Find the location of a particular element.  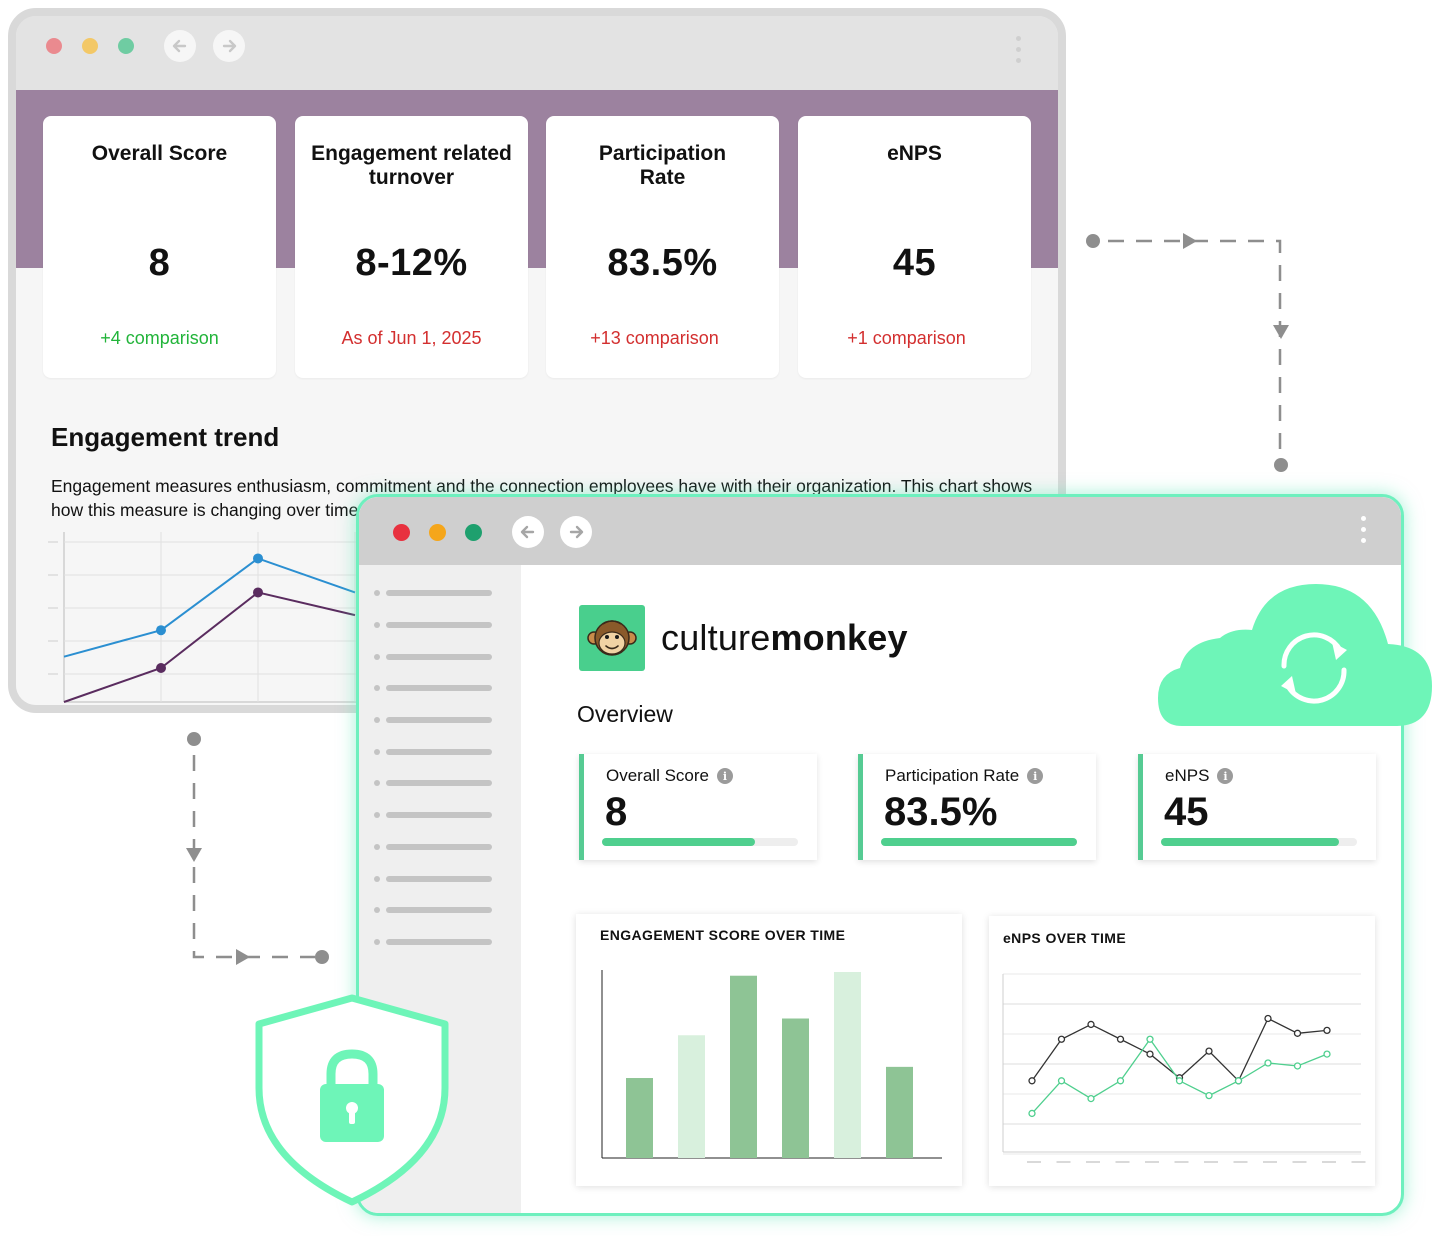

engagement-trend-chart is located at coordinates (202, 617).